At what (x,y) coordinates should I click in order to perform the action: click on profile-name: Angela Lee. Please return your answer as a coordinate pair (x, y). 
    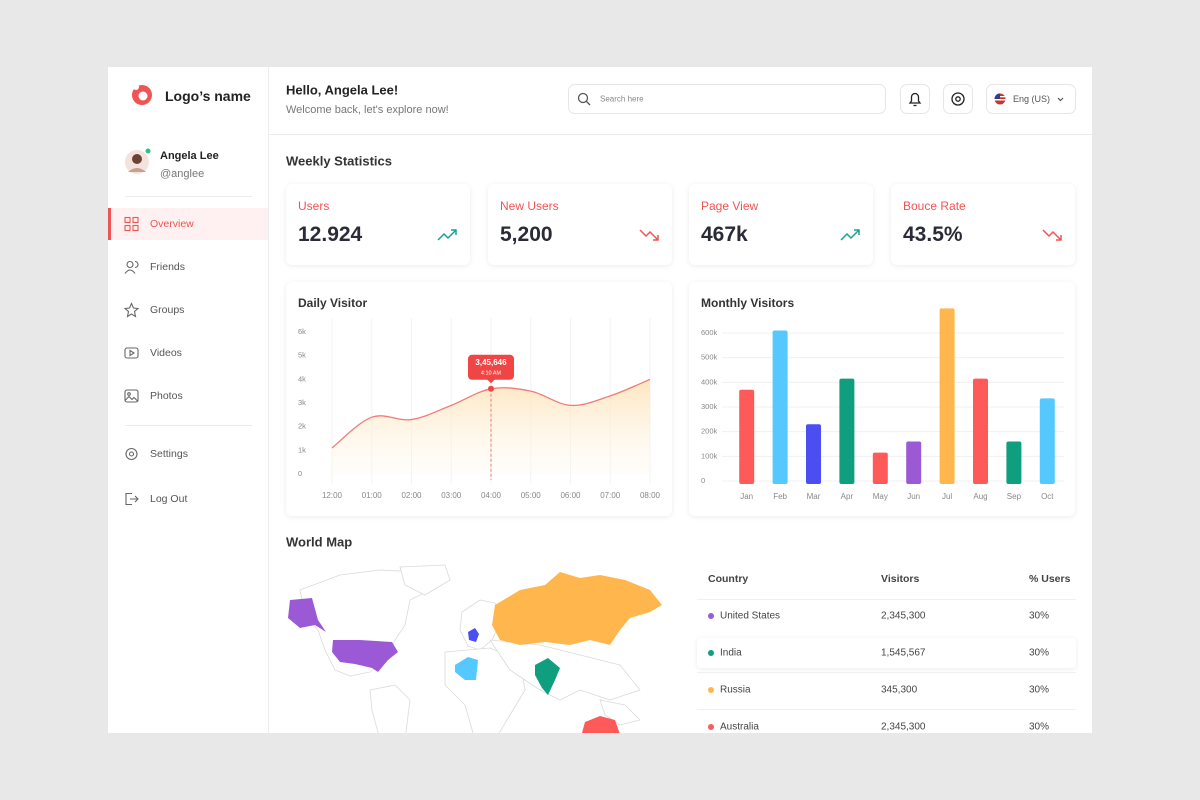
    Looking at the image, I should click on (189, 156).